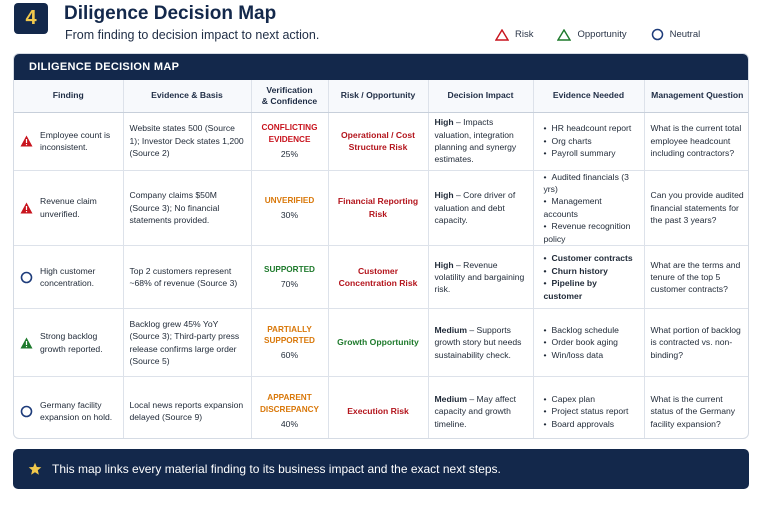 This screenshot has width=768, height=512. What do you see at coordinates (289, 90) in the screenshot?
I see `header-verification-line1: Verification` at bounding box center [289, 90].